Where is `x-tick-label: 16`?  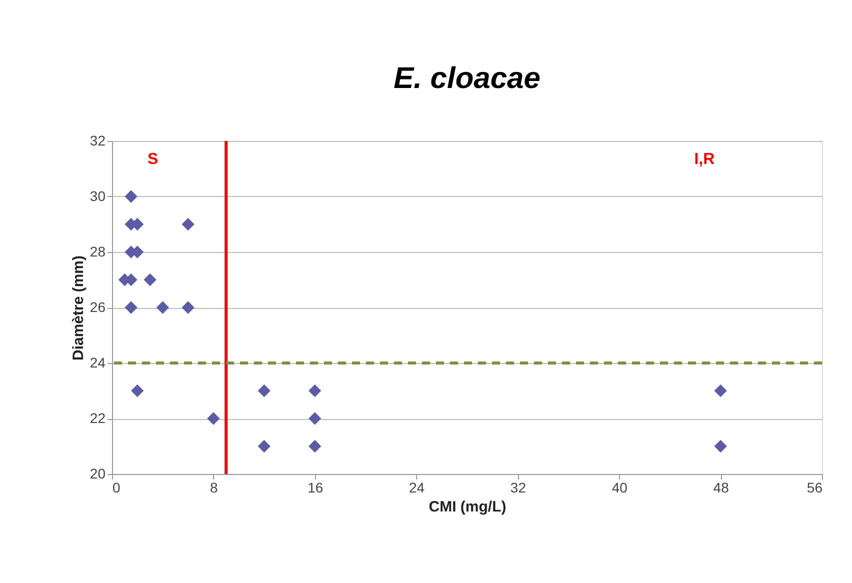 x-tick-label: 16 is located at coordinates (316, 488).